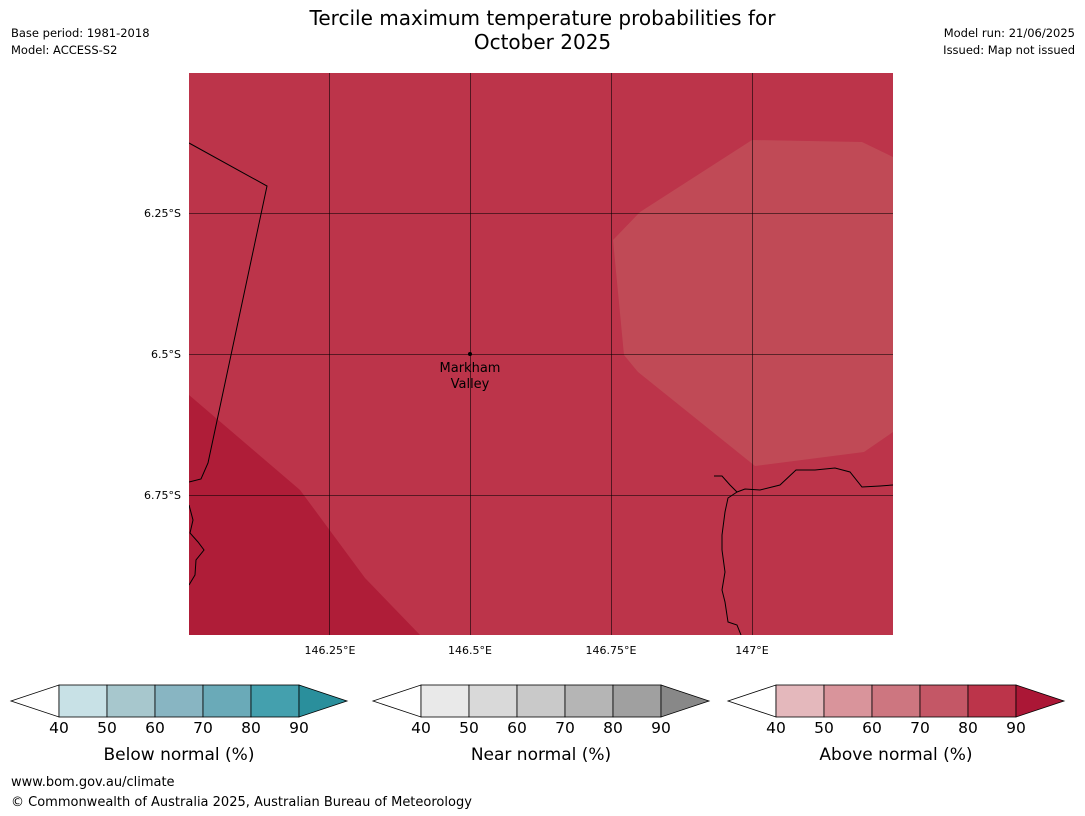  Describe the element at coordinates (396, 701) in the screenshot. I see `colorbar-near-normal-min-arrow` at that location.